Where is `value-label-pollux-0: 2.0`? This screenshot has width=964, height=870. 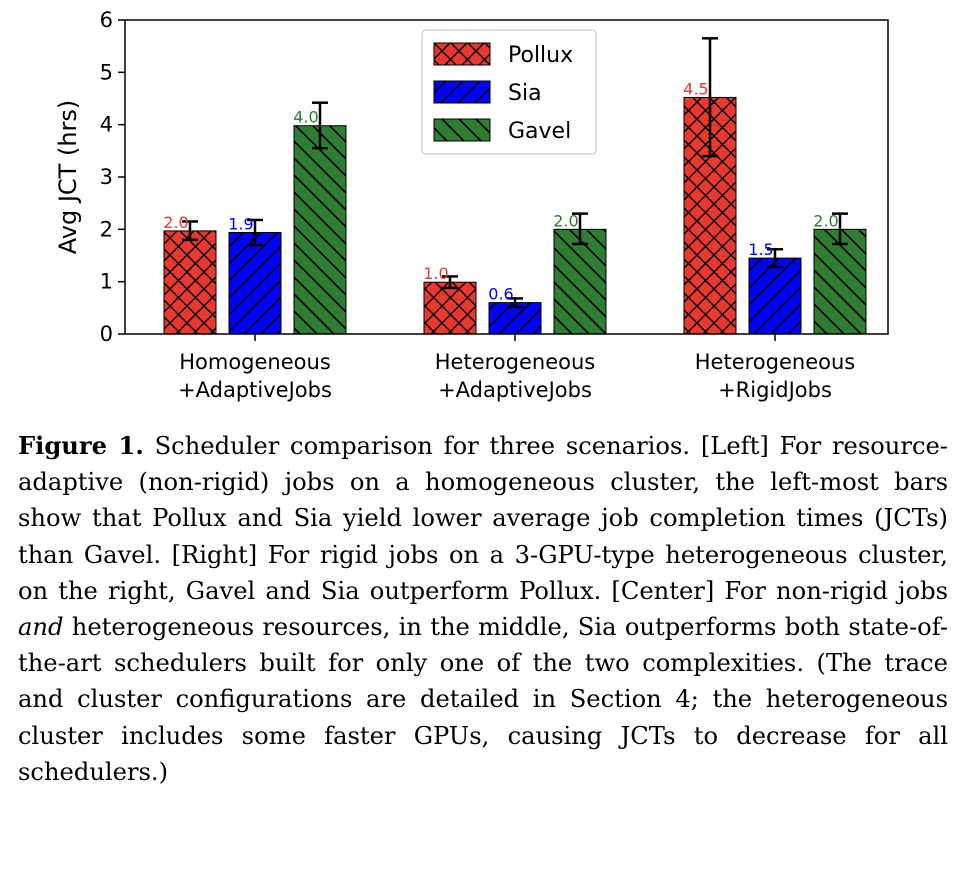
value-label-pollux-0: 2.0 is located at coordinates (175, 222).